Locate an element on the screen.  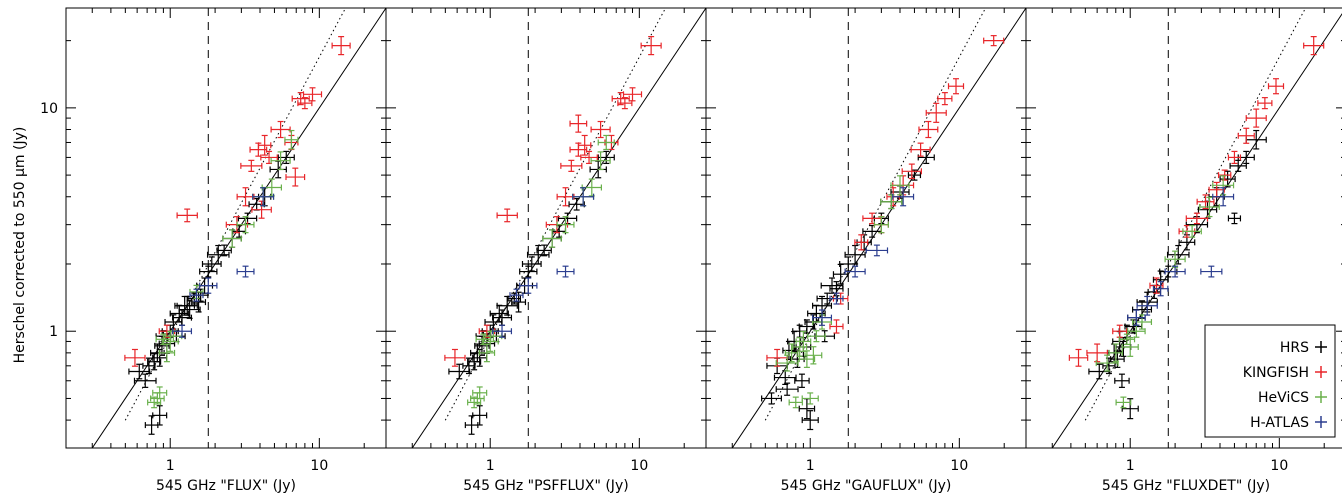
y-tick-label: 1 is located at coordinates (53, 332).